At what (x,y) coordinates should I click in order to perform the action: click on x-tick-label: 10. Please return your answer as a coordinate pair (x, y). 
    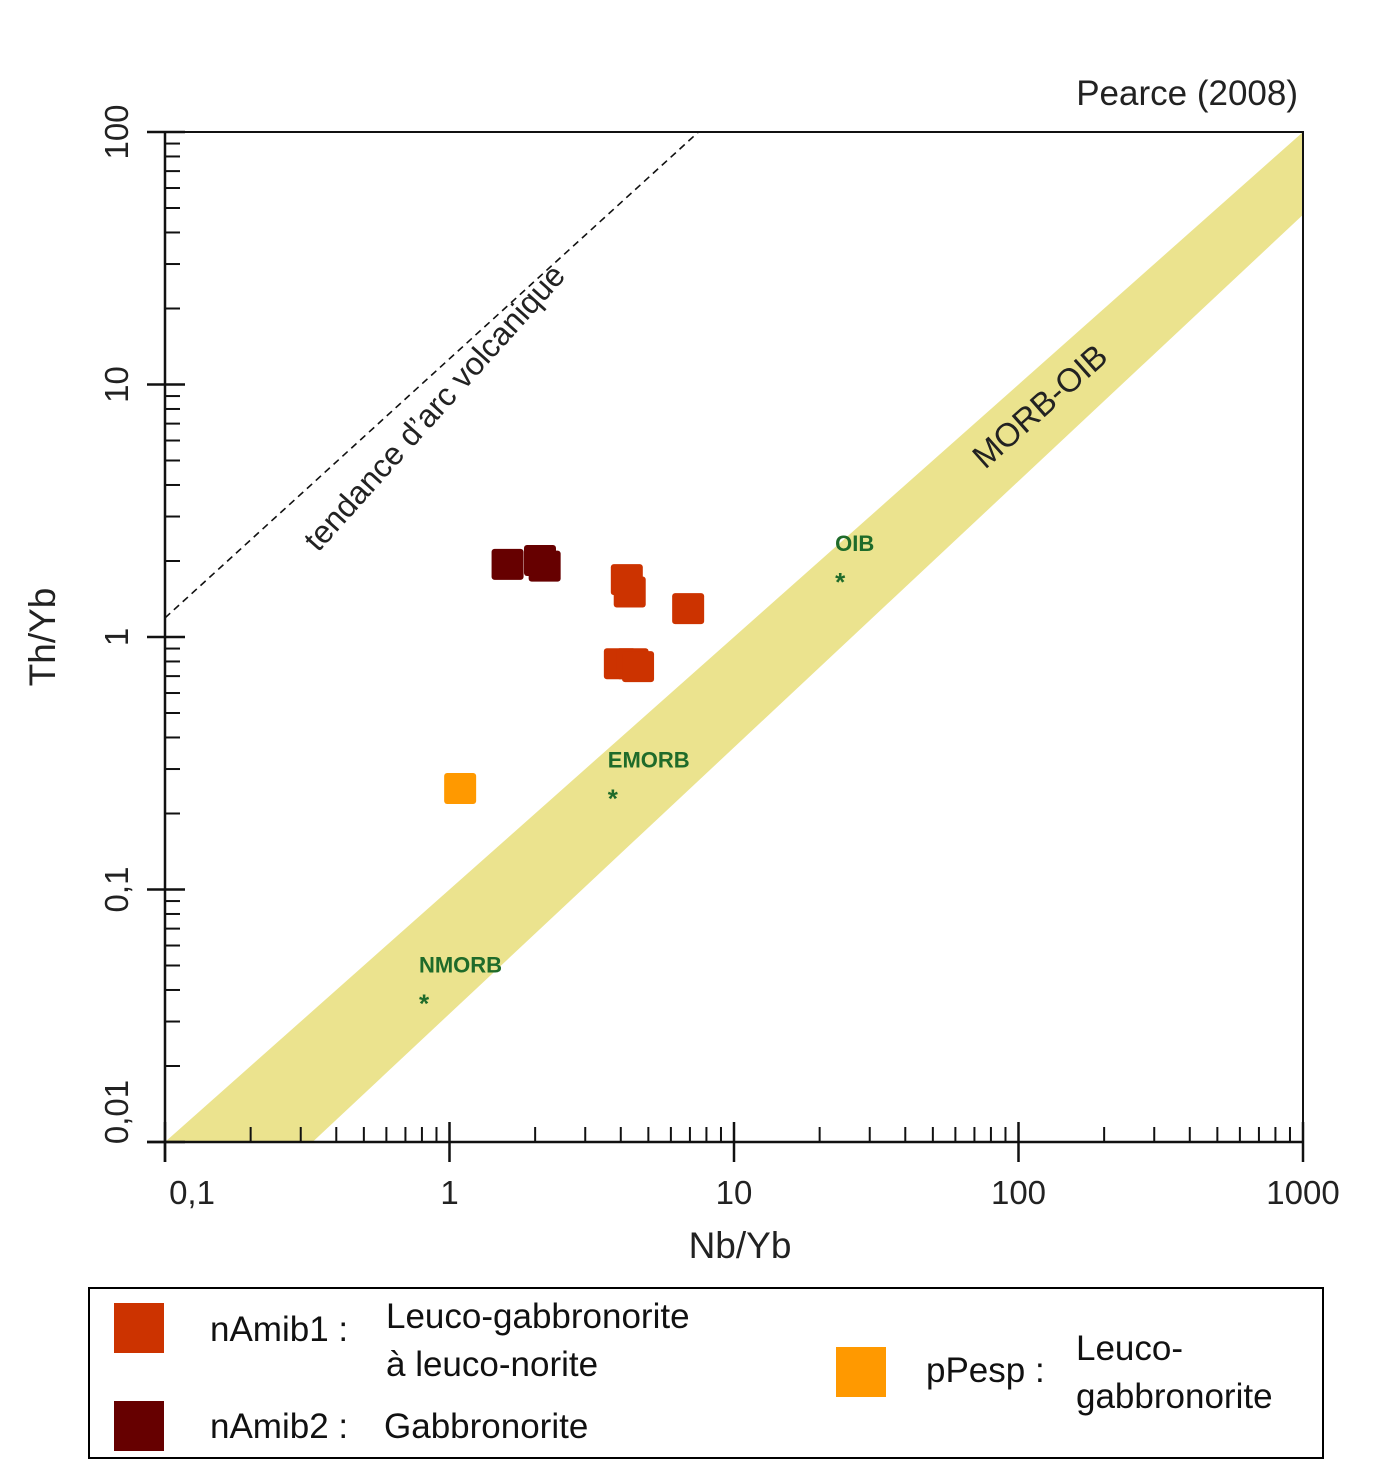
    Looking at the image, I should click on (734, 1192).